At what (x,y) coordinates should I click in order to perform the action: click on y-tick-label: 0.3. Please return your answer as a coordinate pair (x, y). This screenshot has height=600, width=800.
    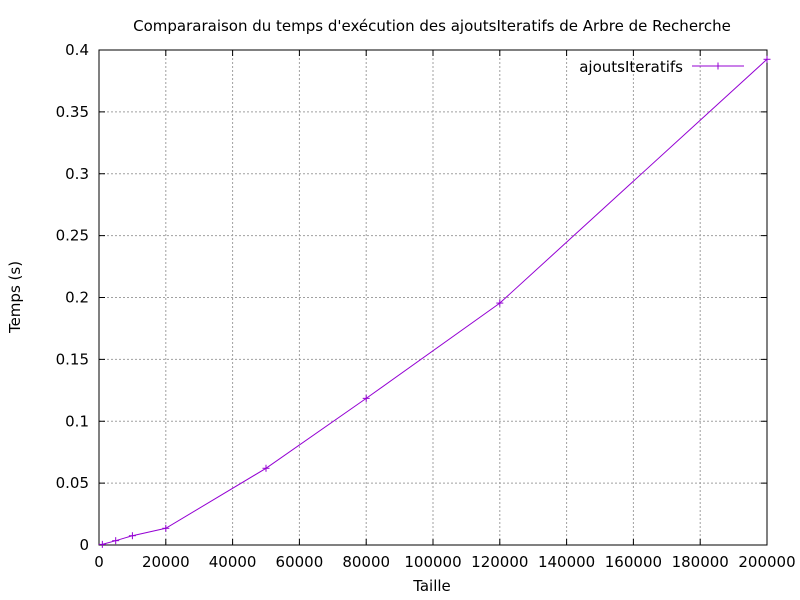
    Looking at the image, I should click on (77, 174).